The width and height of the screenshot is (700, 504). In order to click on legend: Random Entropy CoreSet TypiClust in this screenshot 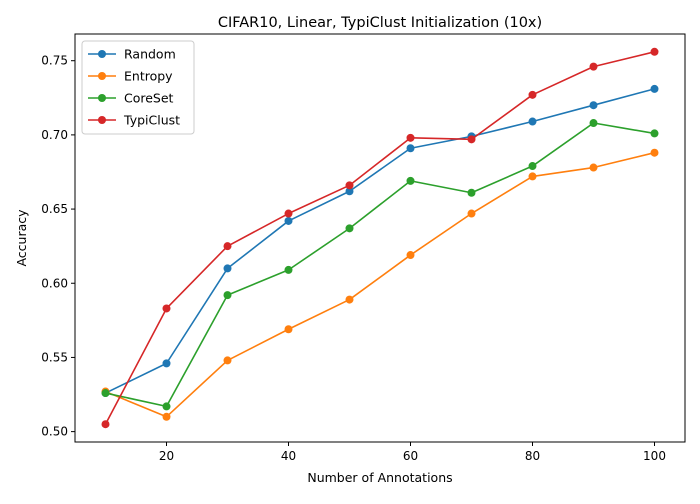, I will do `click(138, 87)`.